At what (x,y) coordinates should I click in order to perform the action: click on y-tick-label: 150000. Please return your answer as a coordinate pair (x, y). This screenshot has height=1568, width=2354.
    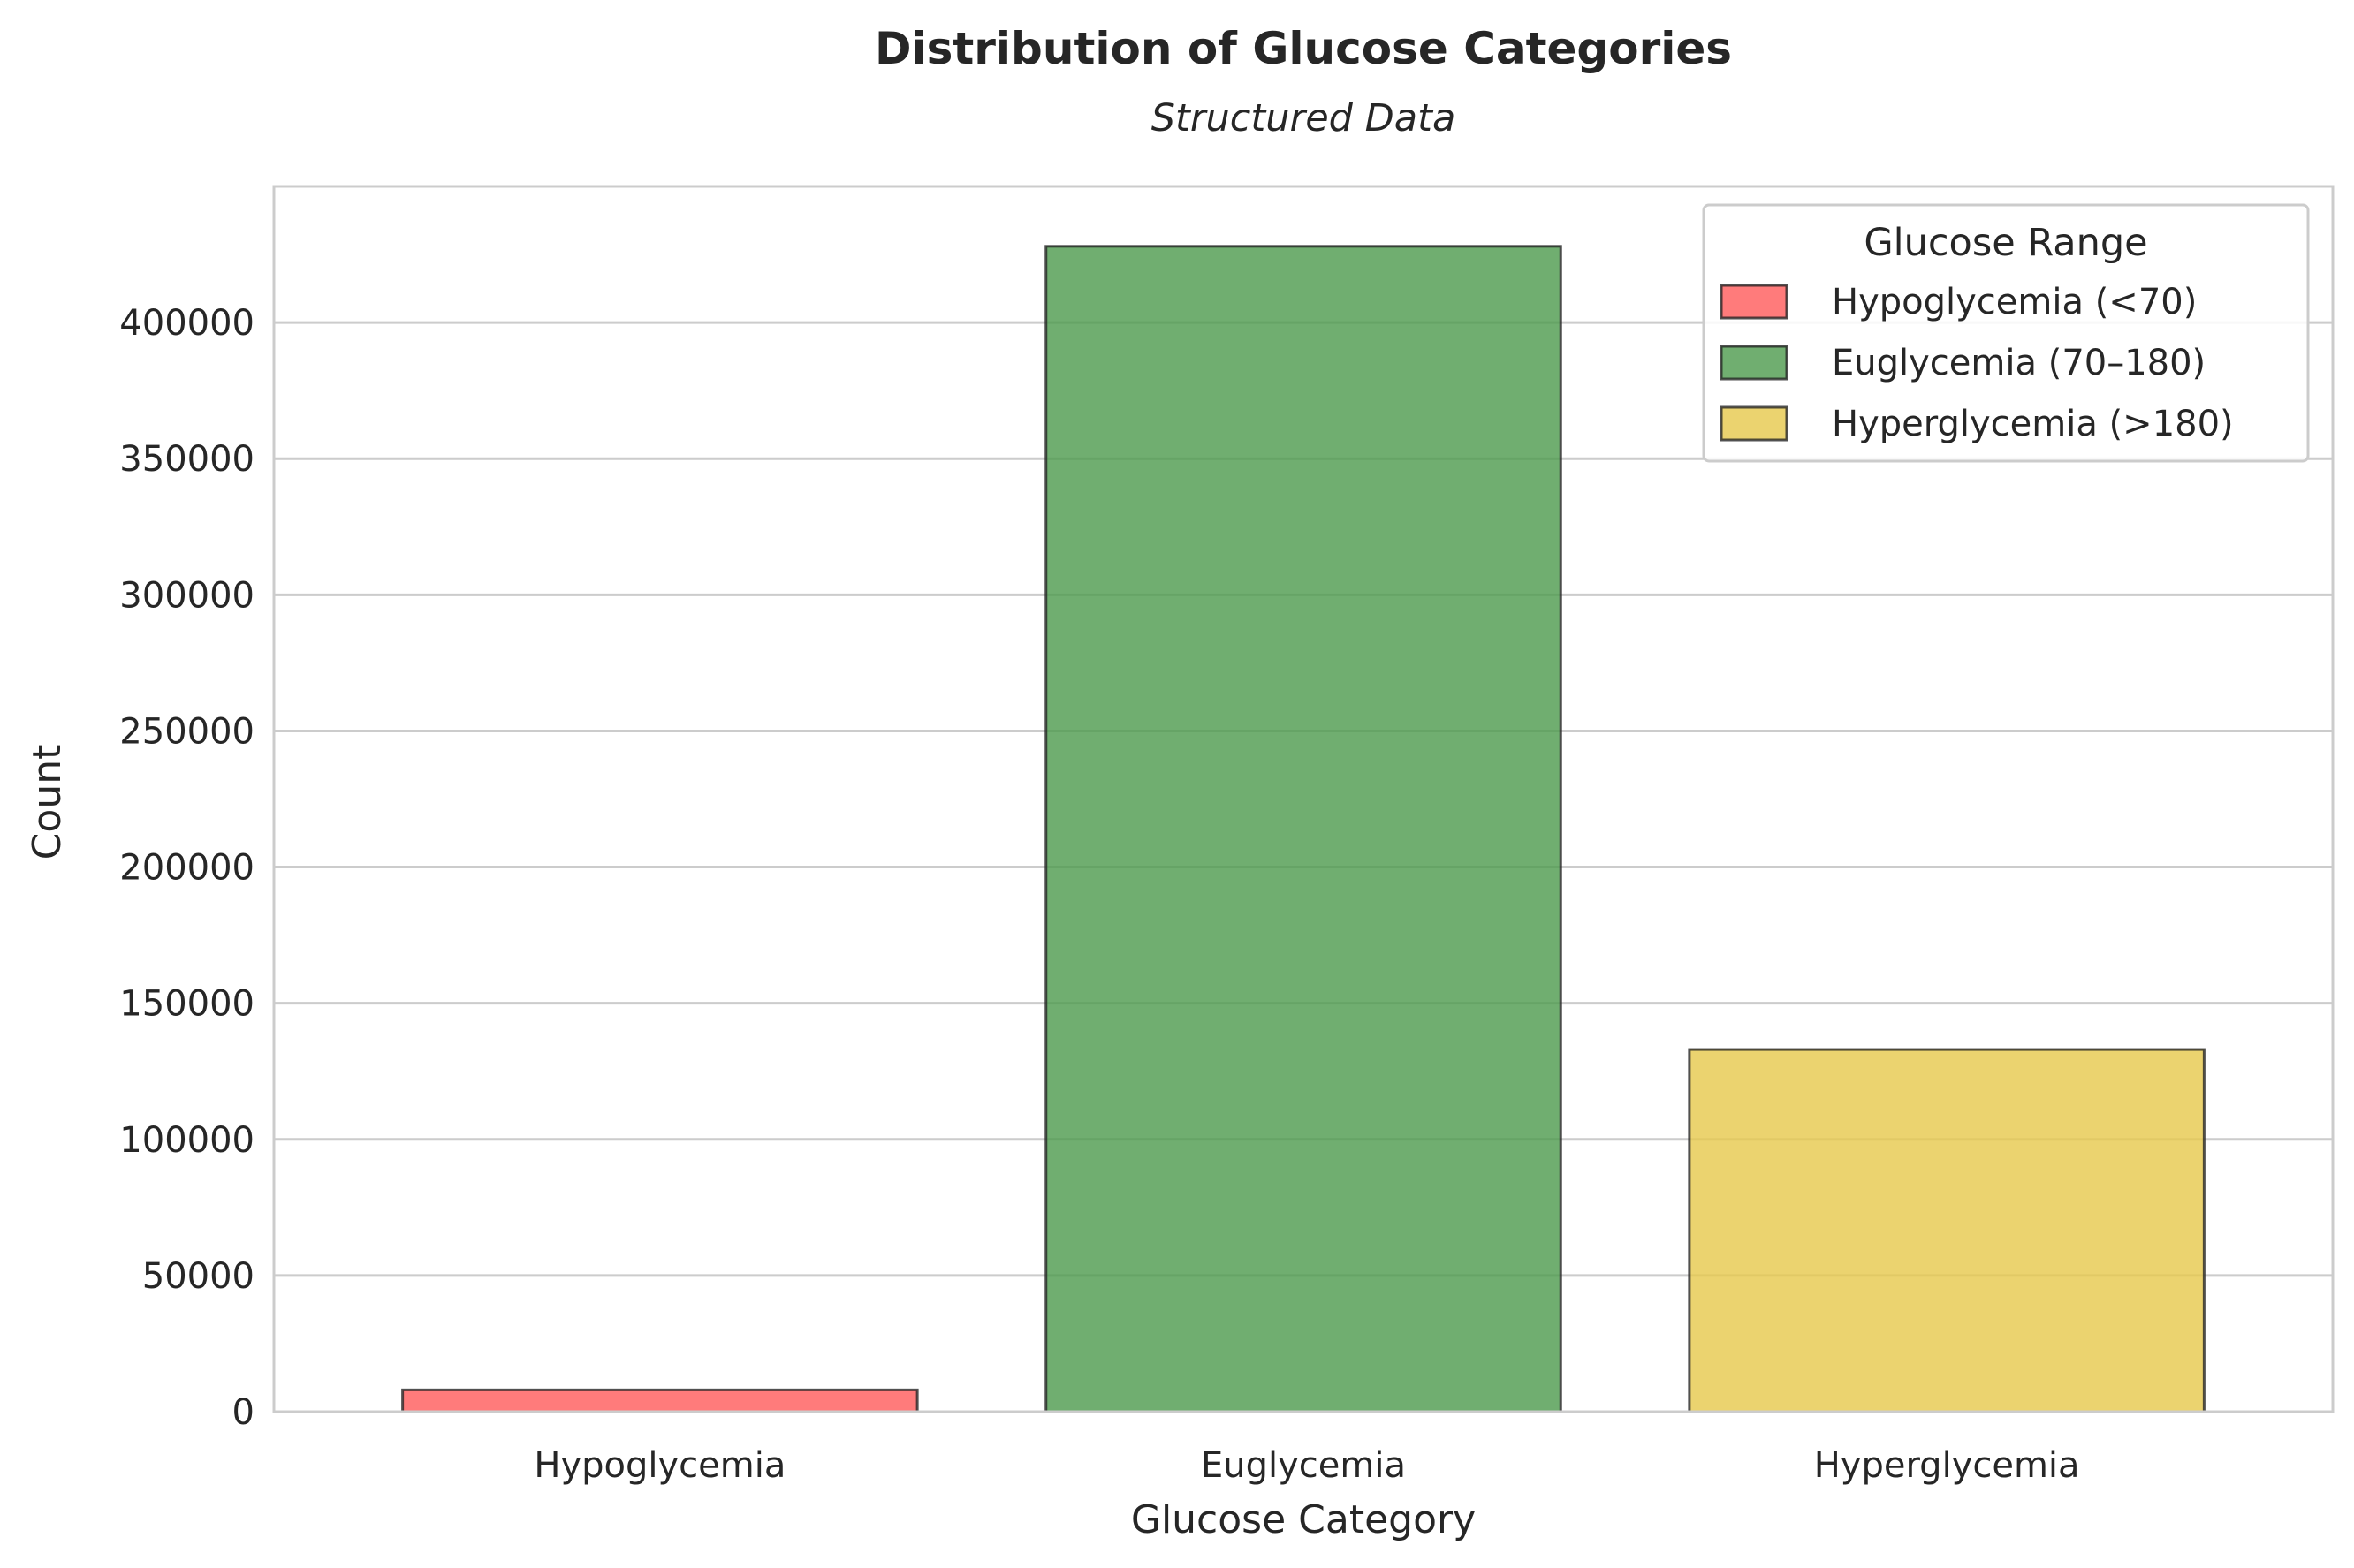
    Looking at the image, I should click on (187, 1004).